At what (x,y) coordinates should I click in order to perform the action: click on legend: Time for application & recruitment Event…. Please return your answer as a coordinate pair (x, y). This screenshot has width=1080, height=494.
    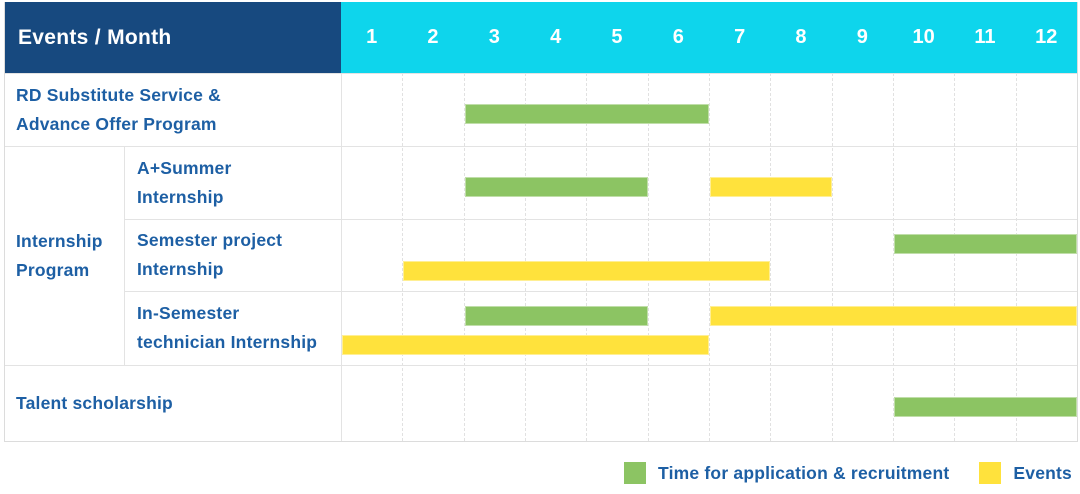
    Looking at the image, I should click on (848, 473).